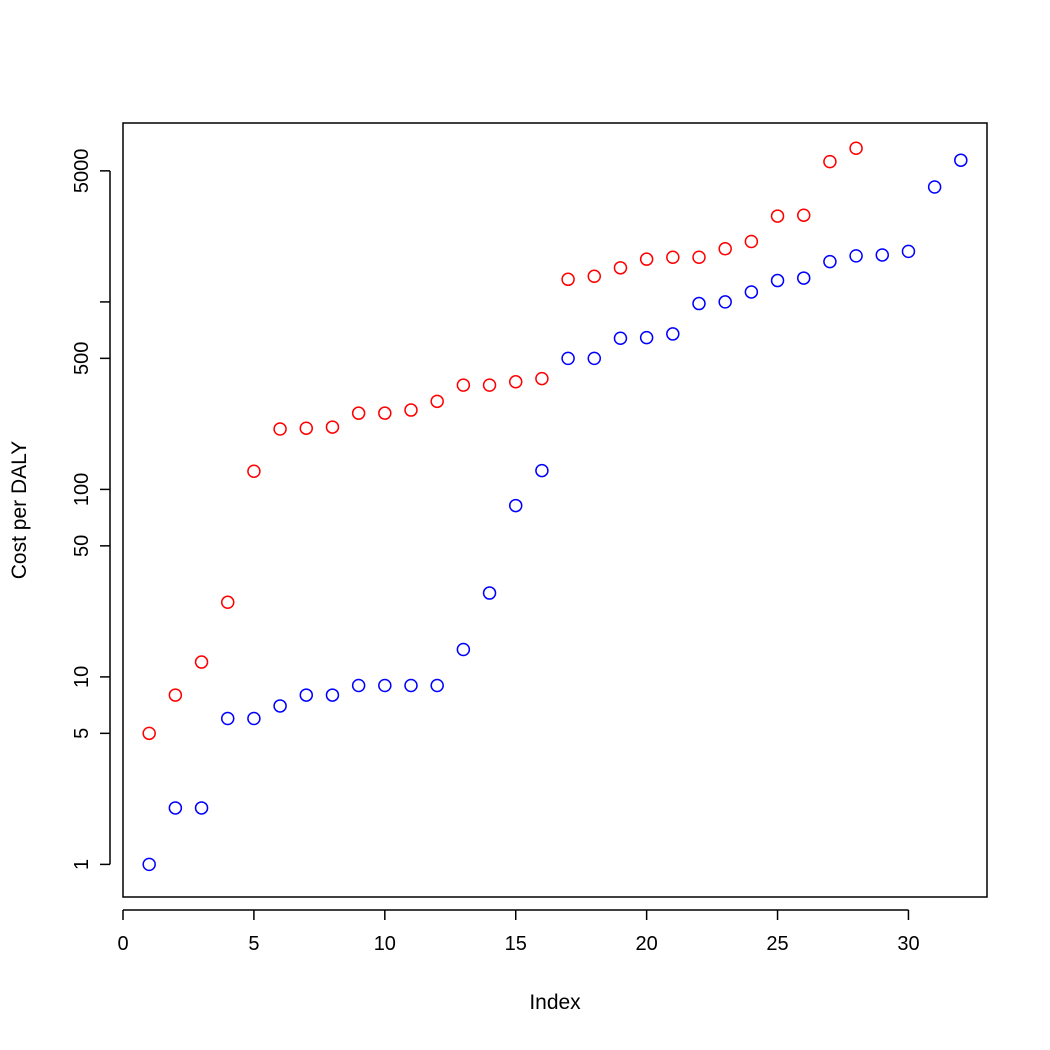 The height and width of the screenshot is (1050, 1050). What do you see at coordinates (82, 677) in the screenshot?
I see `y-tick-label: 10` at bounding box center [82, 677].